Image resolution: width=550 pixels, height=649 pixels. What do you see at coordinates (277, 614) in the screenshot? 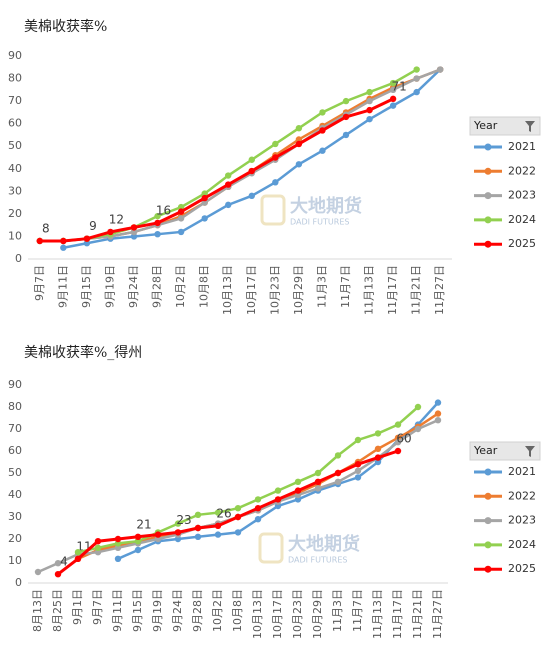
I see `x-tick-label: 10月17日` at bounding box center [277, 614].